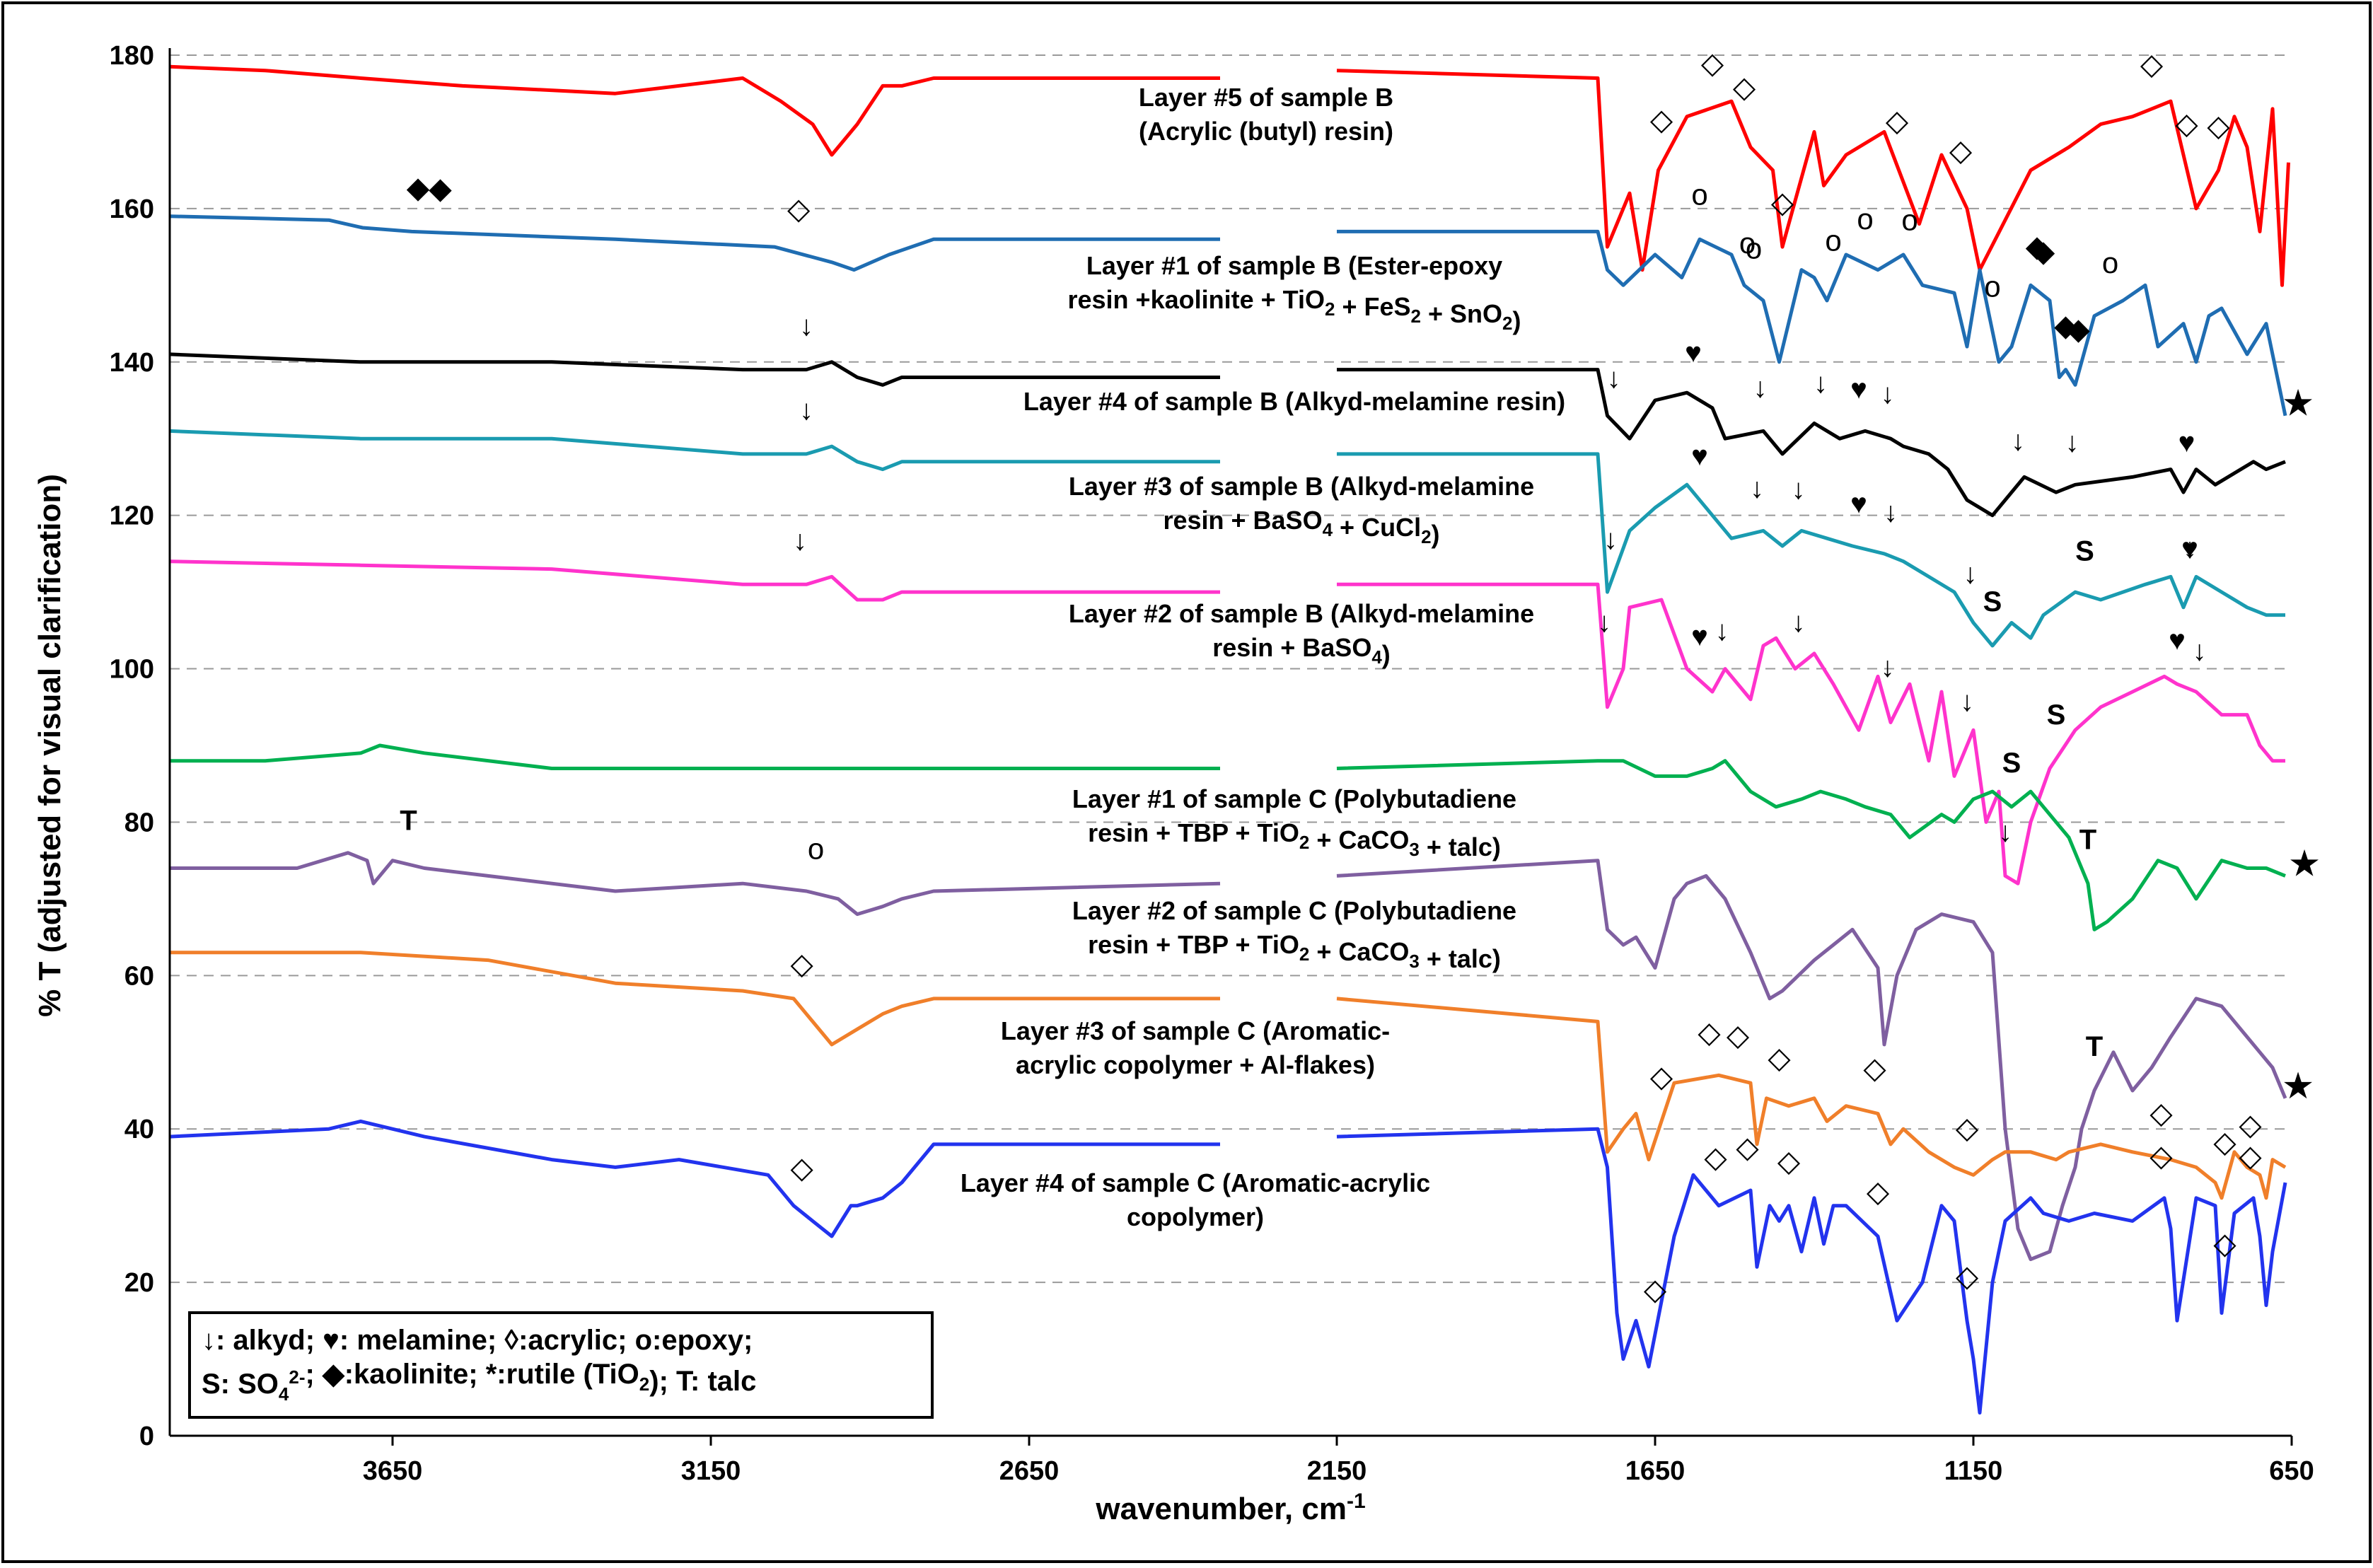  I want to click on series-line-2-left, so click(694, 243).